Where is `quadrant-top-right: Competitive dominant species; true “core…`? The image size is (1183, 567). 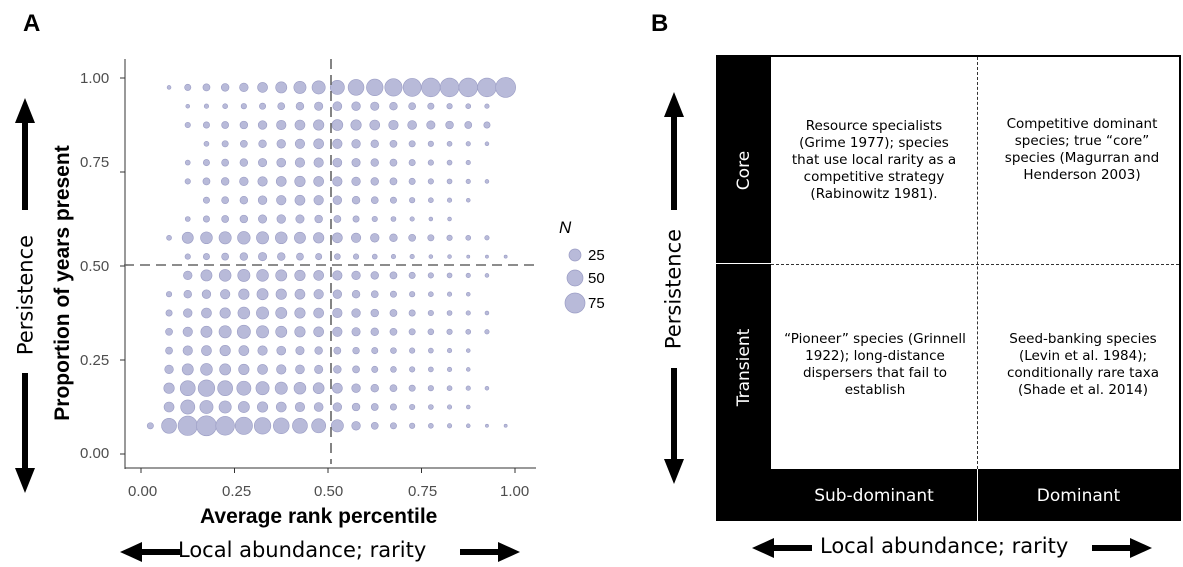
quadrant-top-right: Competitive dominant species; true “core… is located at coordinates (1082, 149).